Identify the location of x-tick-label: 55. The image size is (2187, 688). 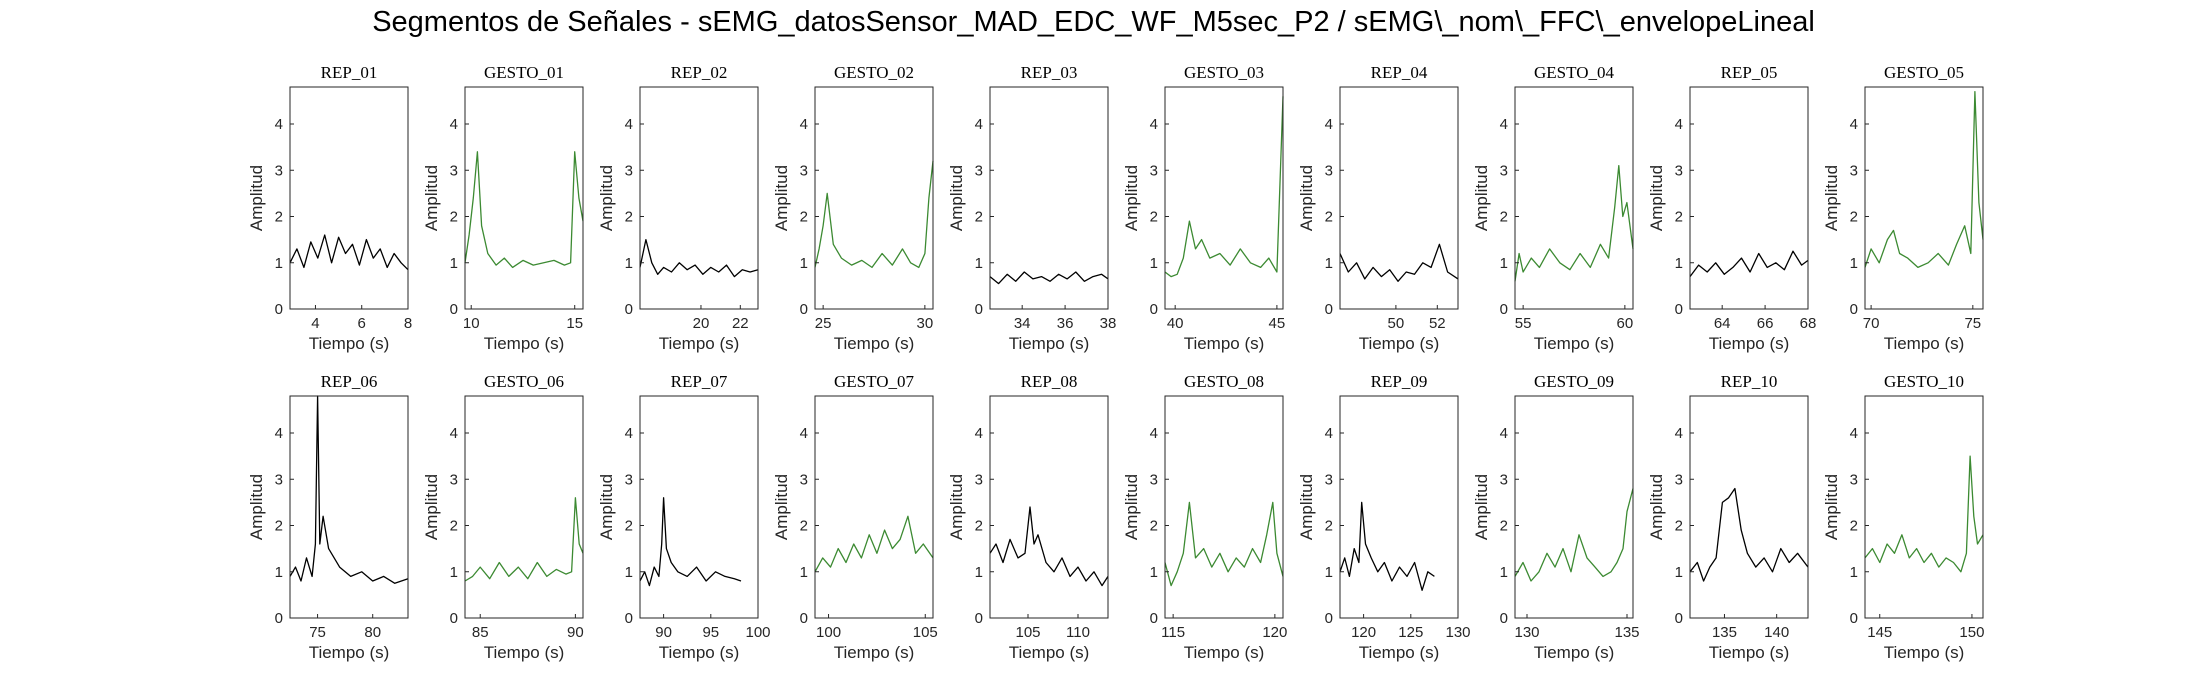
(1523, 323).